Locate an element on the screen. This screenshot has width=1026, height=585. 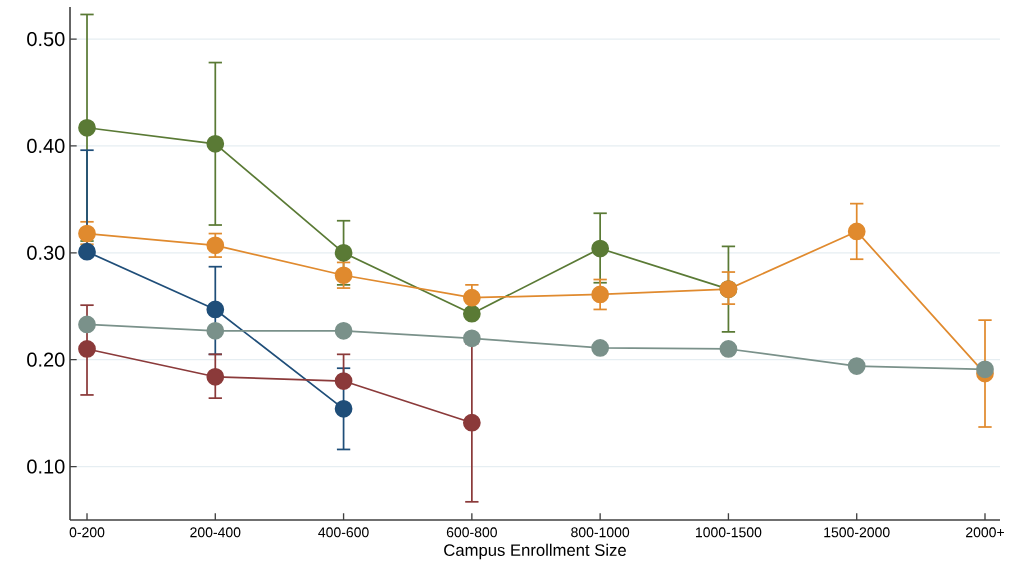
x-tick-label: 2000+ is located at coordinates (985, 532).